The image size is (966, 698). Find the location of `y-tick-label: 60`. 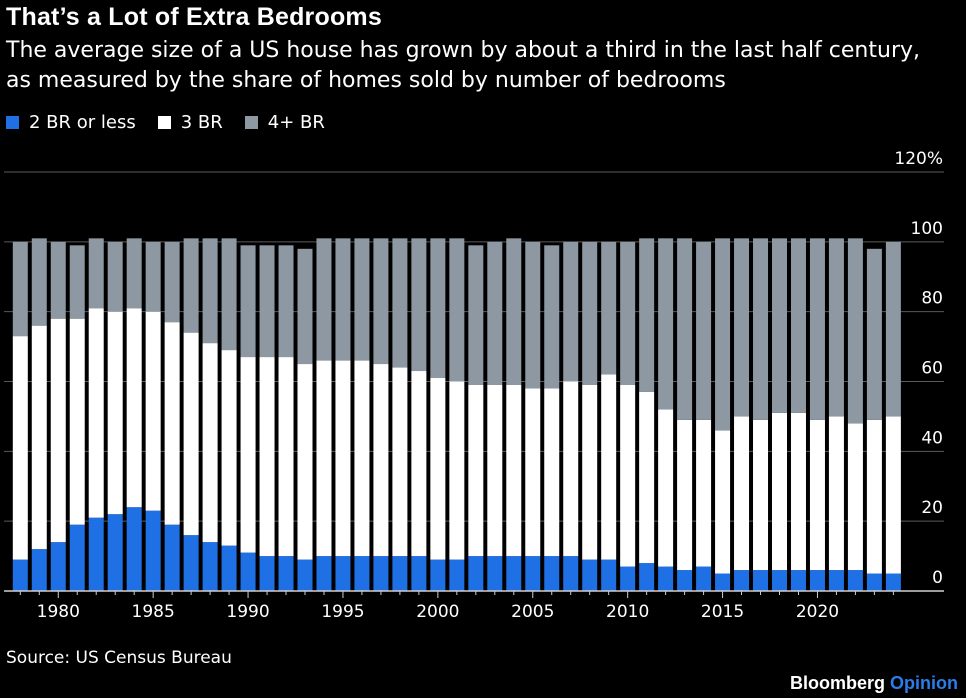

y-tick-label: 60 is located at coordinates (932, 369).